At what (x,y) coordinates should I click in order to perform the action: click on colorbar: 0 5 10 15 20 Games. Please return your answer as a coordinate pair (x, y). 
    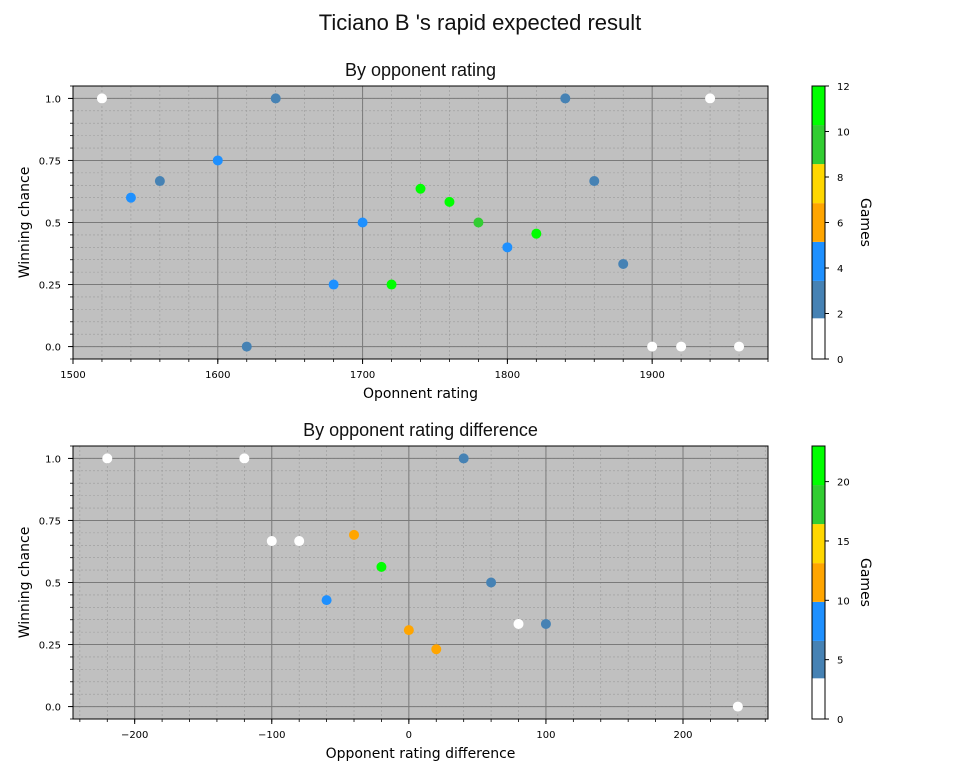
    Looking at the image, I should click on (842, 585).